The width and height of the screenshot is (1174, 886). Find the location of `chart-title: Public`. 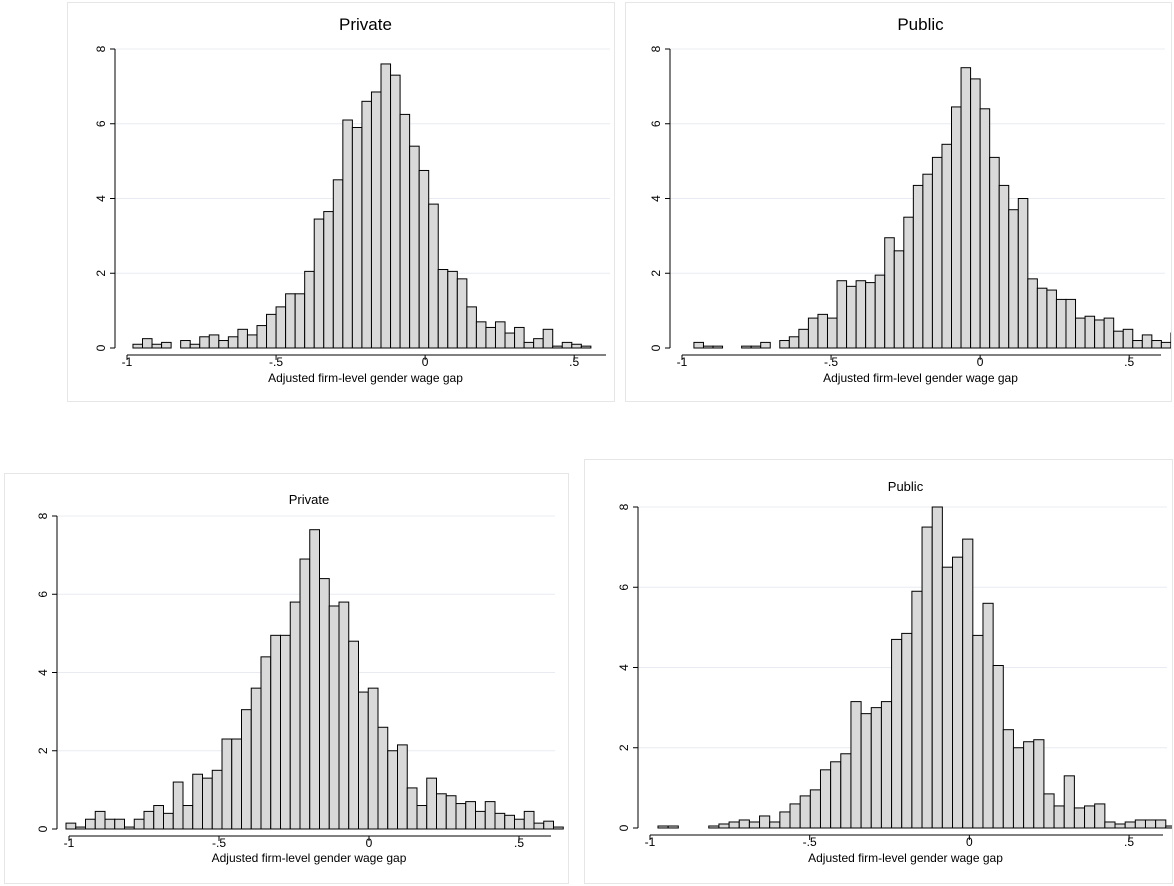

chart-title: Public is located at coordinates (920, 24).